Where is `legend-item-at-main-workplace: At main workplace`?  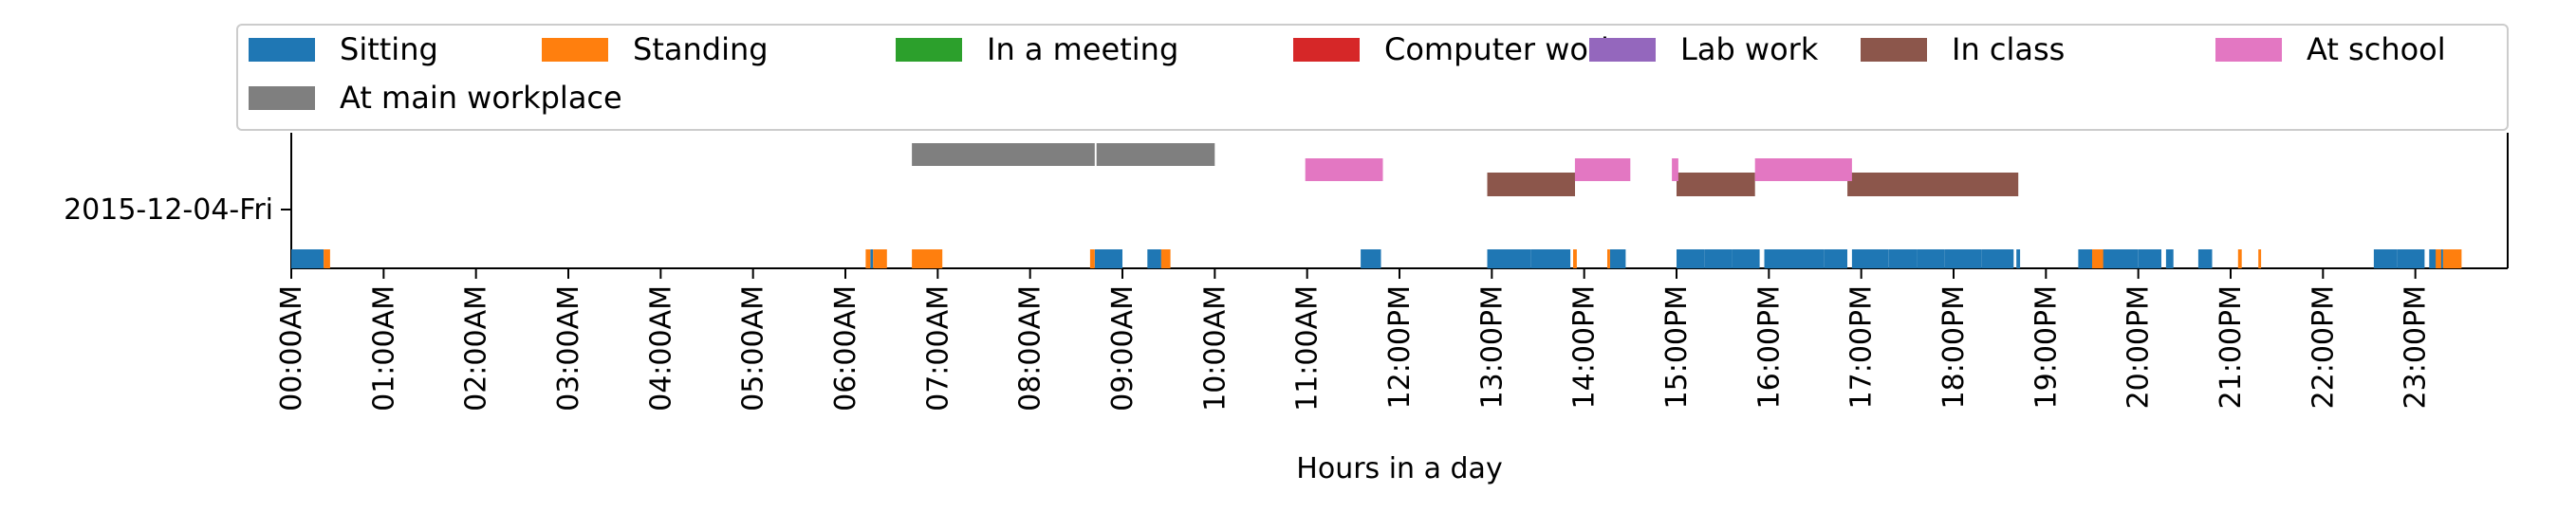 legend-item-at-main-workplace: At main workplace is located at coordinates (435, 98).